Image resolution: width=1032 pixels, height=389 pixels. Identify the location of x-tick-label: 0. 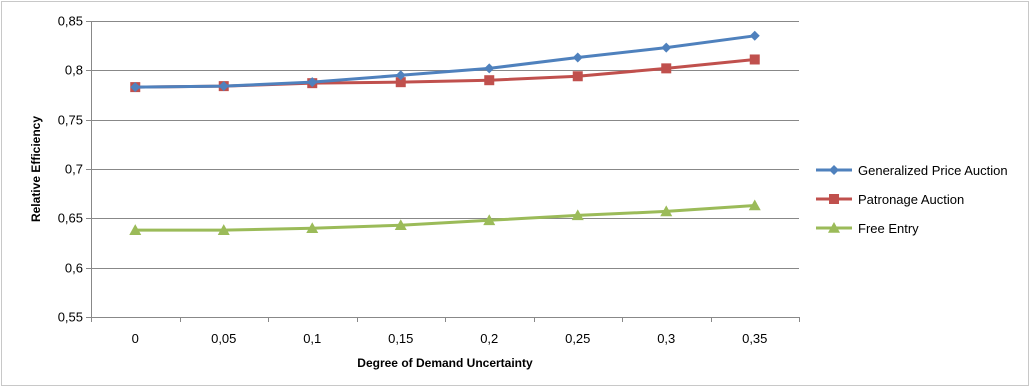
(135, 338).